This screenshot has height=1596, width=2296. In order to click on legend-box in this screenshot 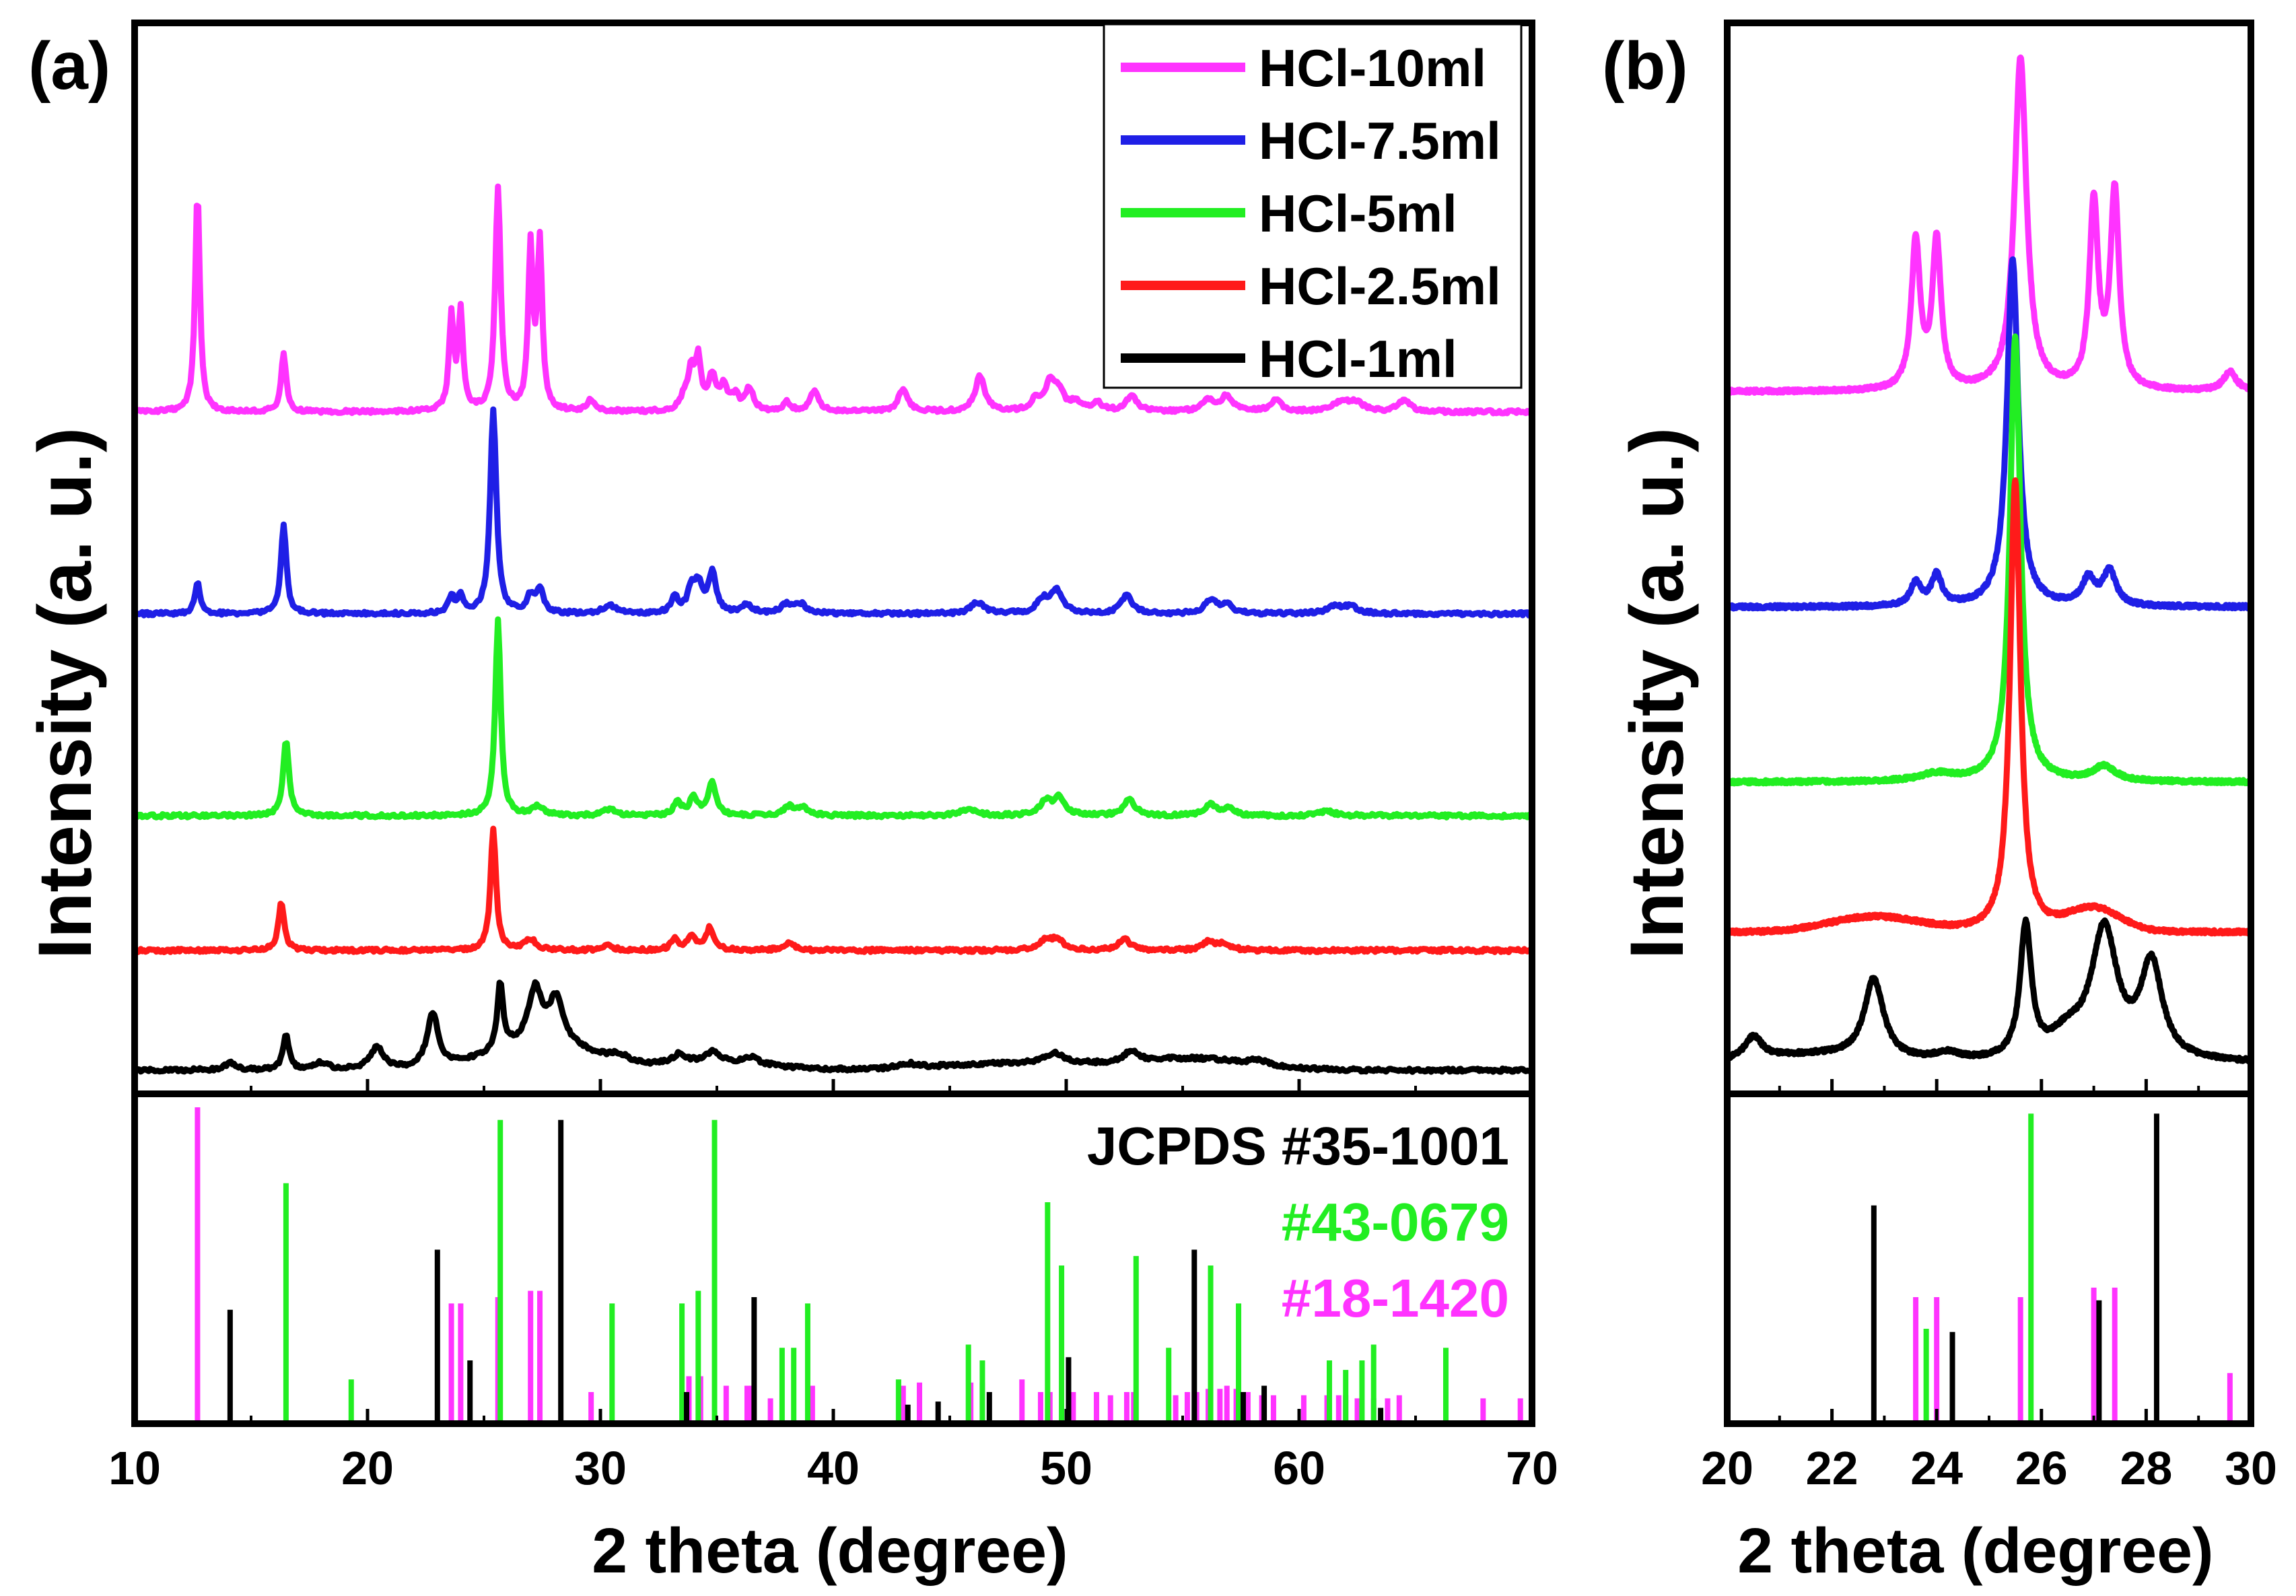, I will do `click(1313, 206)`.